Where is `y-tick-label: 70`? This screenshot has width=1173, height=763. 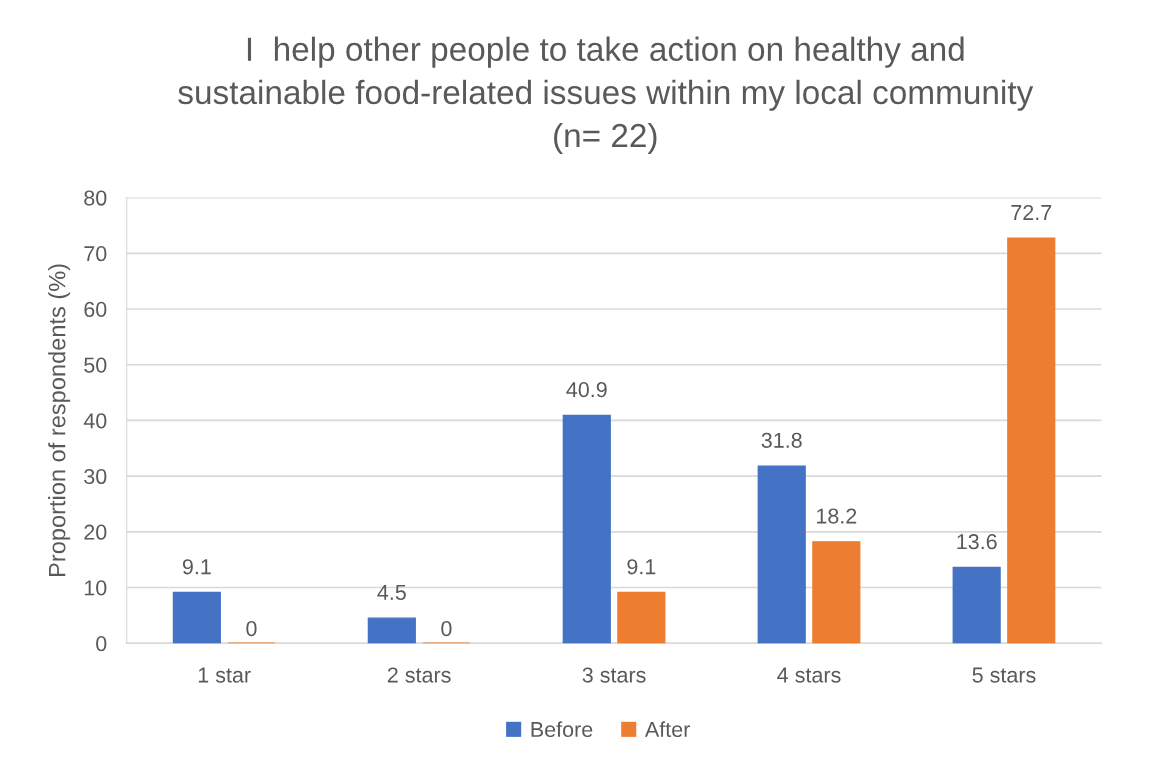
y-tick-label: 70 is located at coordinates (95, 254).